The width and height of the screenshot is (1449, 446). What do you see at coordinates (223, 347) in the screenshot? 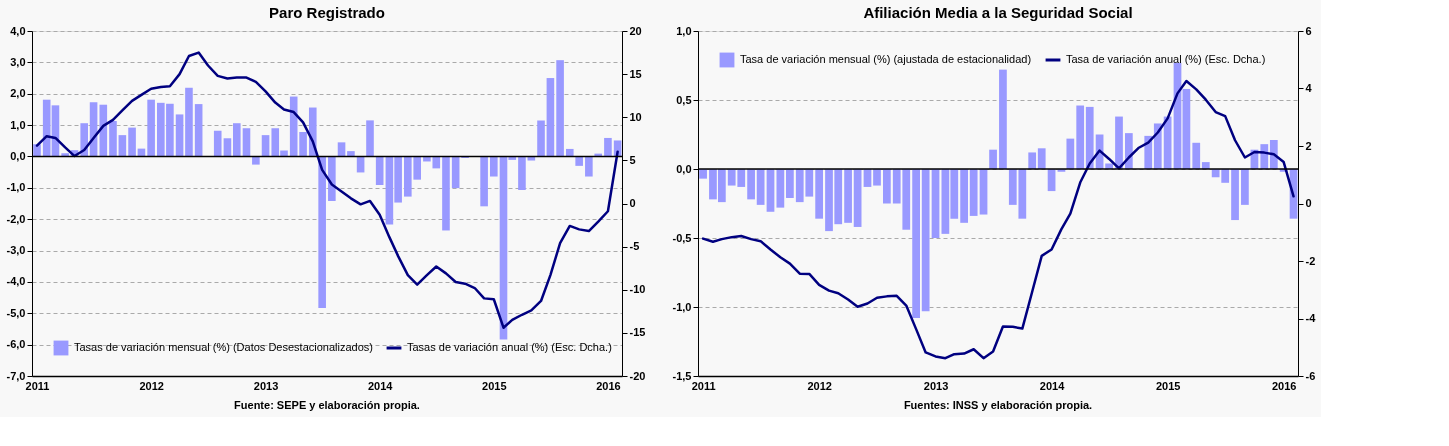
I see `legend-label: Tasas de variación mensual (%) (Datos Desestacionalizados)` at bounding box center [223, 347].